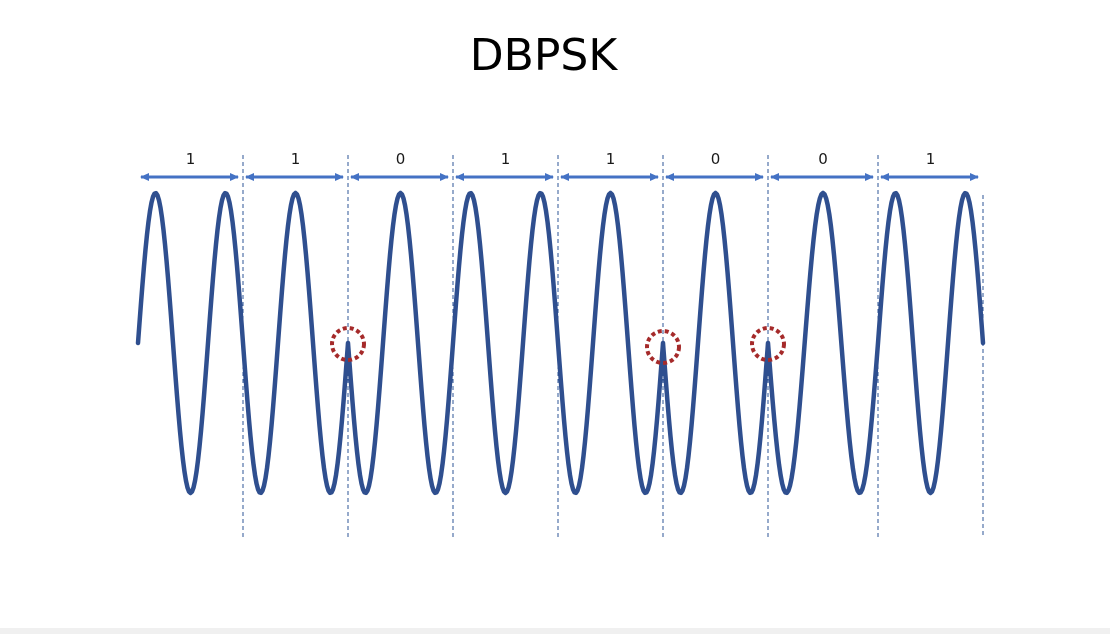  I want to click on phase-change-markers, so click(558, 345).